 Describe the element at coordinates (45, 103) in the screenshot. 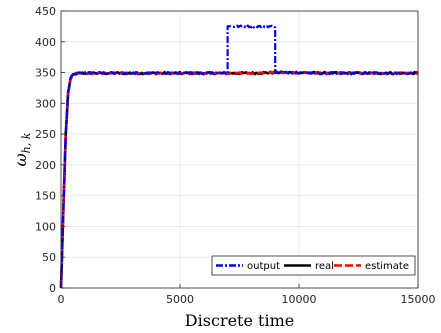

I see `y-tick-label-6: 300` at that location.